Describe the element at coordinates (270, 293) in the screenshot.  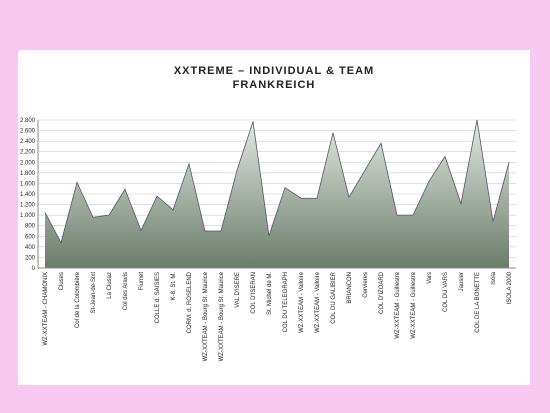
I see `x-tick-label: St. Michel de M.` at that location.